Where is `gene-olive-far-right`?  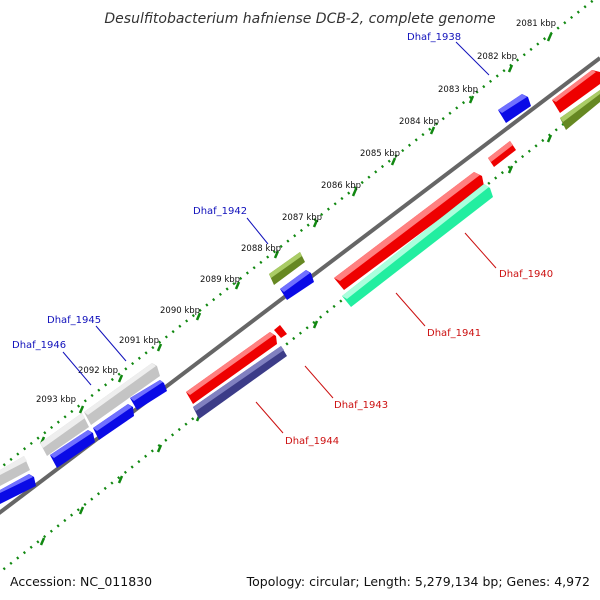
gene-olive-far-right is located at coordinates (580, 110).